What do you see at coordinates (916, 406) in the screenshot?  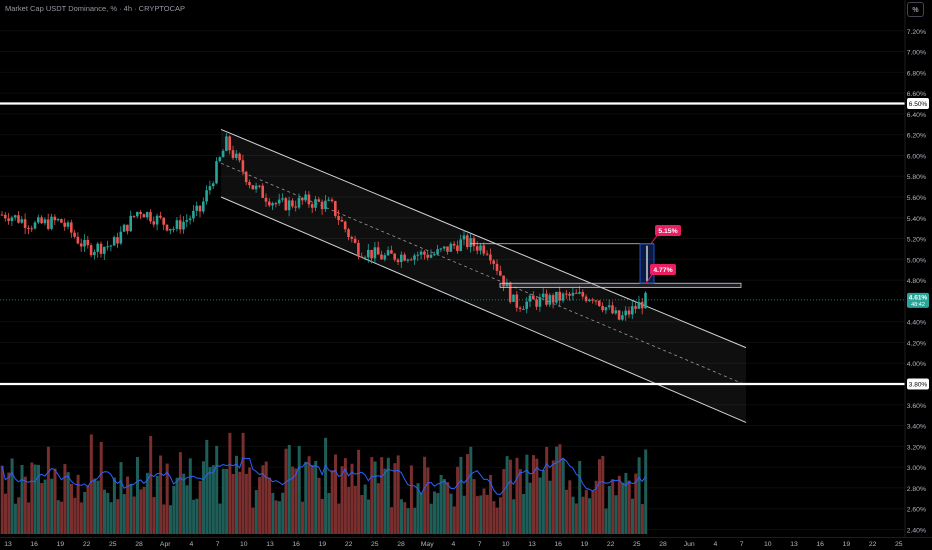 I see `y-tick-label: 3.60%` at bounding box center [916, 406].